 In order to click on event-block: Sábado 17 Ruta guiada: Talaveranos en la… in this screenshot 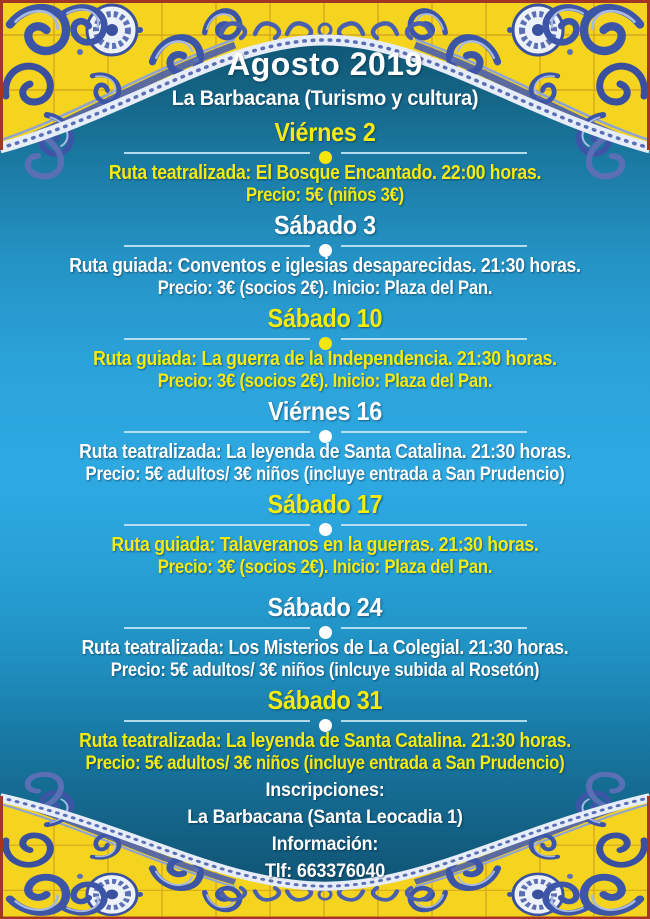, I will do `click(325, 534)`.